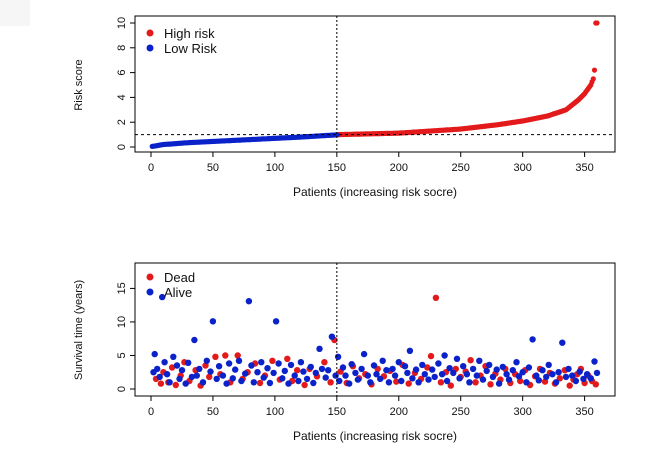 The image size is (654, 451). What do you see at coordinates (122, 48) in the screenshot?
I see `y-tick-label: 8` at bounding box center [122, 48].